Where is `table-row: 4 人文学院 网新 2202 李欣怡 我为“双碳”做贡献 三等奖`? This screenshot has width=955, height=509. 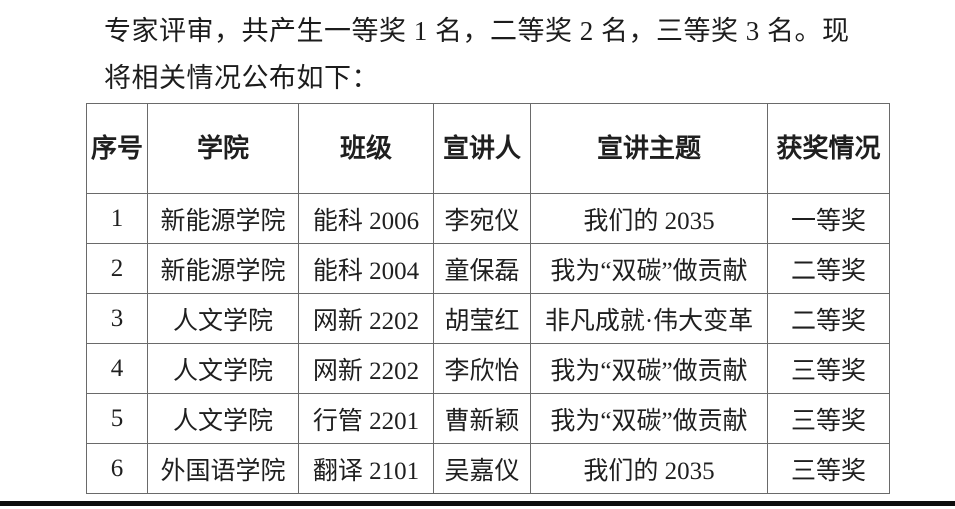
table-row: 4 人文学院 网新 2202 李欣怡 我为“双碳”做贡献 三等奖 is located at coordinates (488, 368).